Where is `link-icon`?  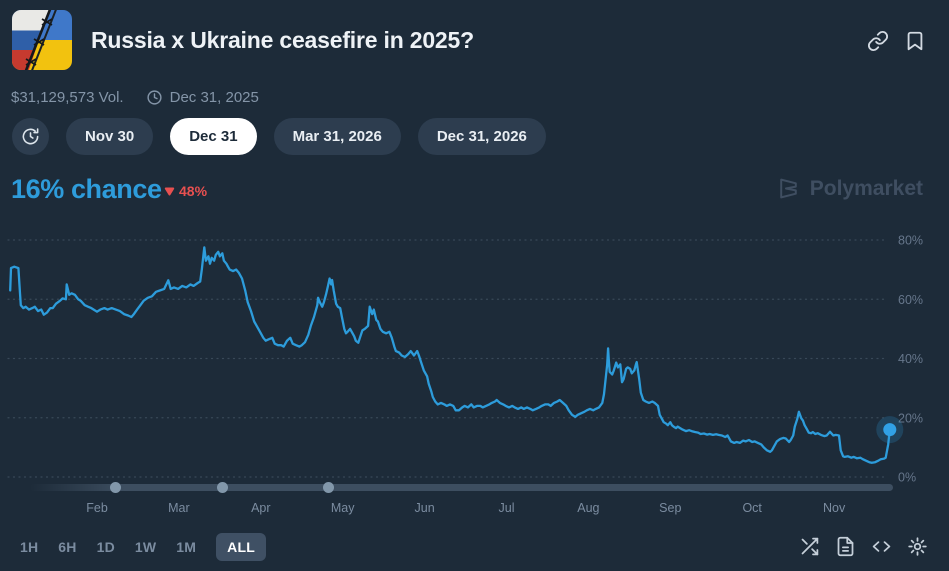
link-icon is located at coordinates (878, 41).